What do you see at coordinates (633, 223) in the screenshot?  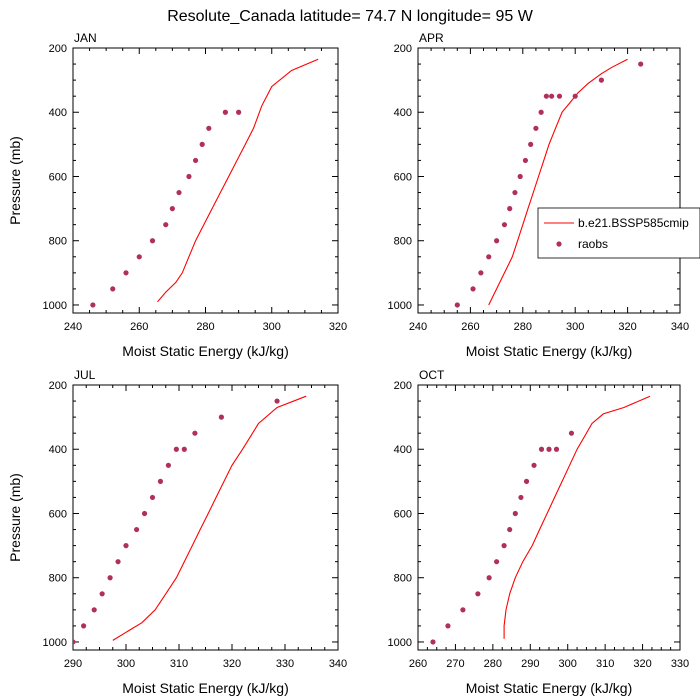 I see `legend-label-model: b.e21.BSSP585cmip` at bounding box center [633, 223].